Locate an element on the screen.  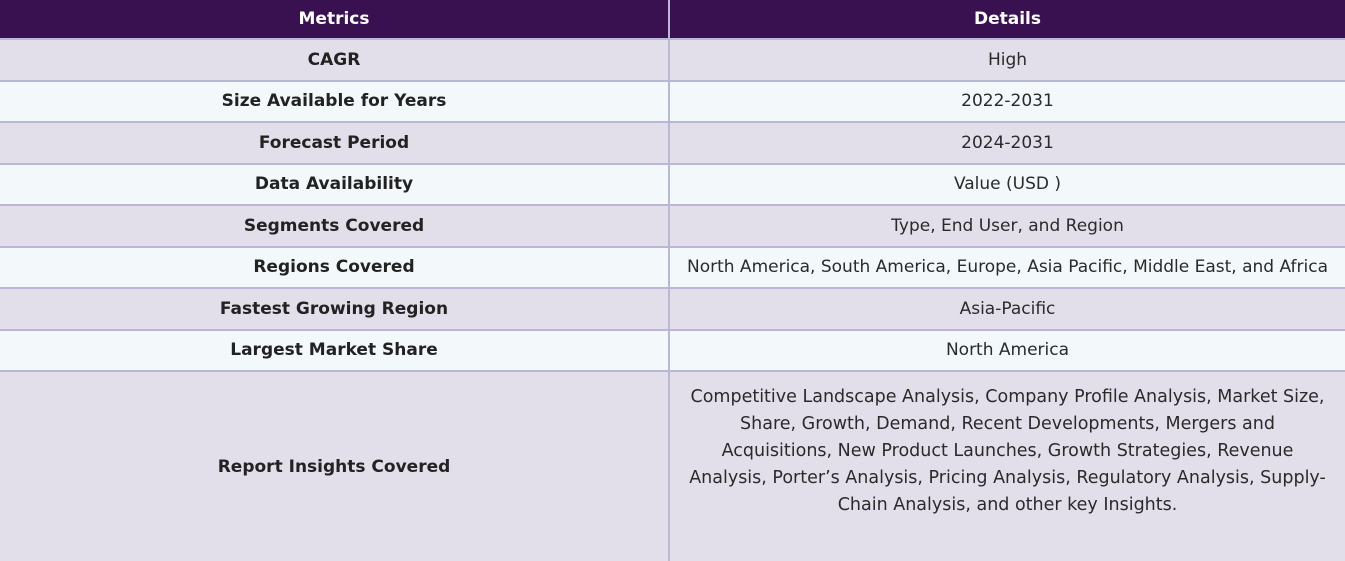
metric-cell: Size Available for Years is located at coordinates (335, 101).